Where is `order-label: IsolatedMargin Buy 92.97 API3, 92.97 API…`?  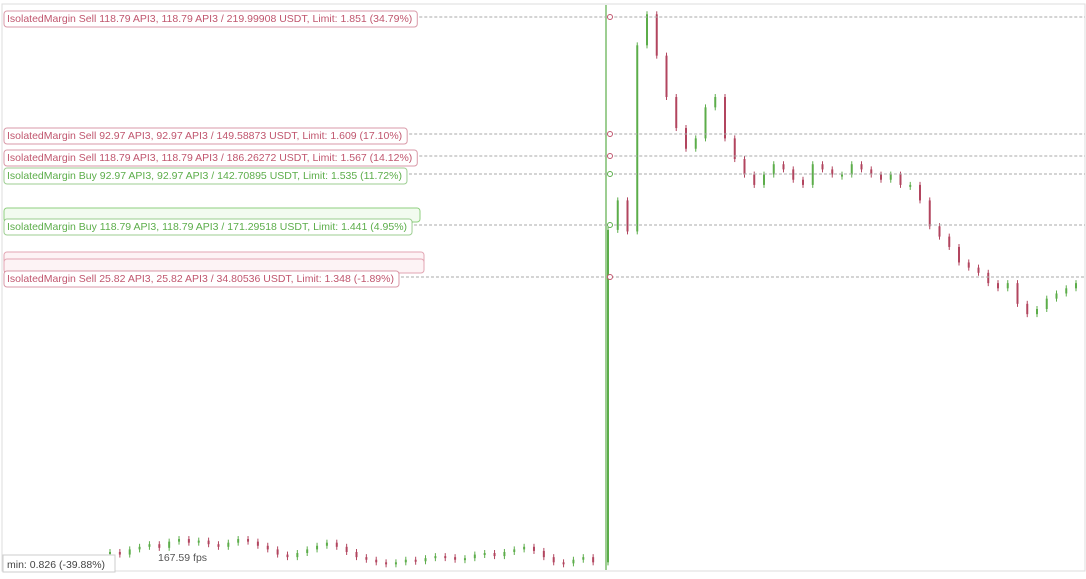
order-label: IsolatedMargin Buy 92.97 API3, 92.97 API… is located at coordinates (204, 176).